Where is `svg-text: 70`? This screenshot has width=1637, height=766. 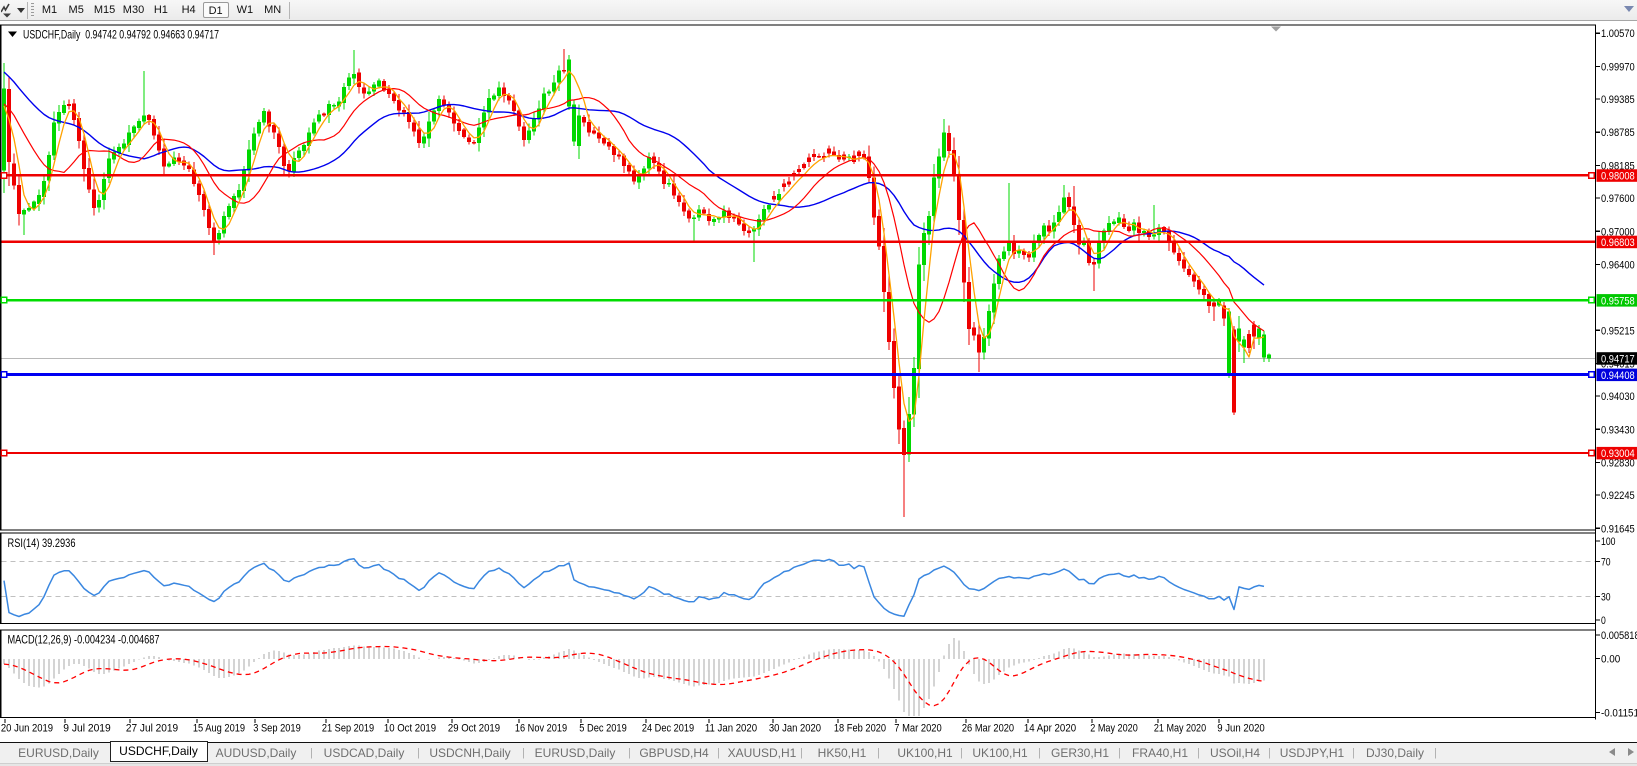
svg-text: 70 is located at coordinates (1606, 562).